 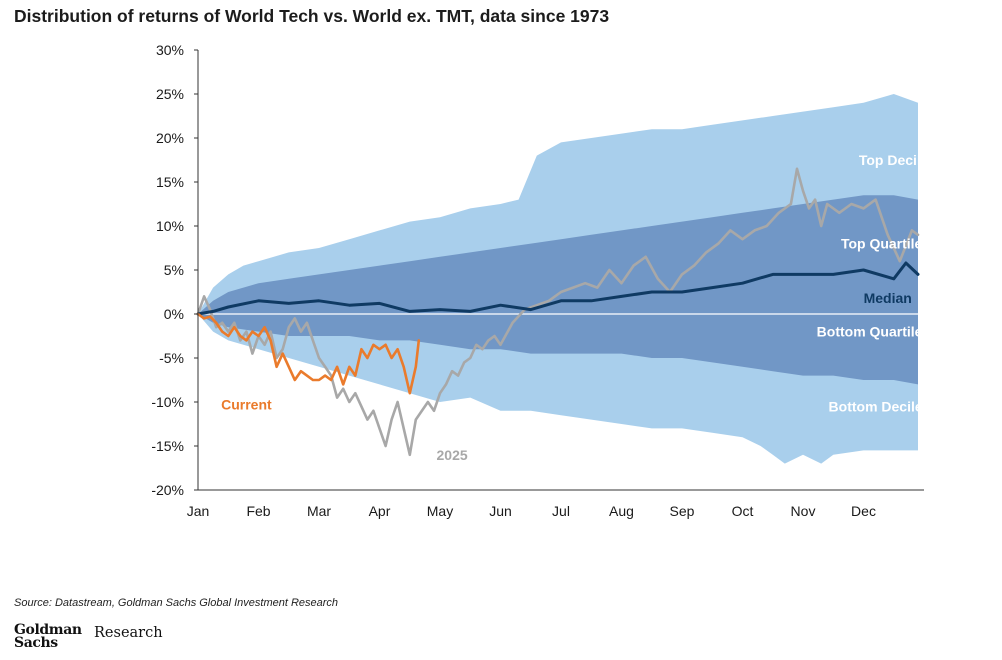 What do you see at coordinates (440, 511) in the screenshot?
I see `x-tick-label-may: May` at bounding box center [440, 511].